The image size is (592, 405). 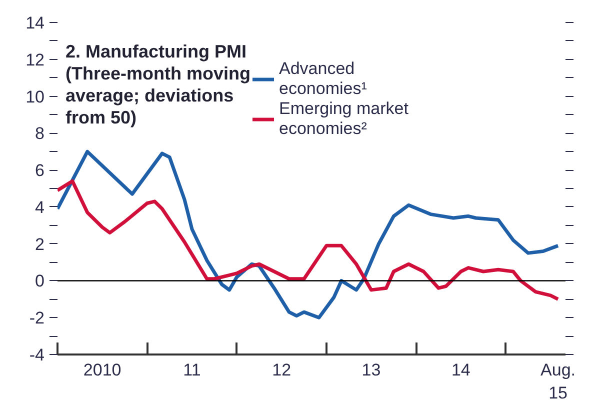 What do you see at coordinates (37, 355) in the screenshot?
I see `y-tick-label: -4` at bounding box center [37, 355].